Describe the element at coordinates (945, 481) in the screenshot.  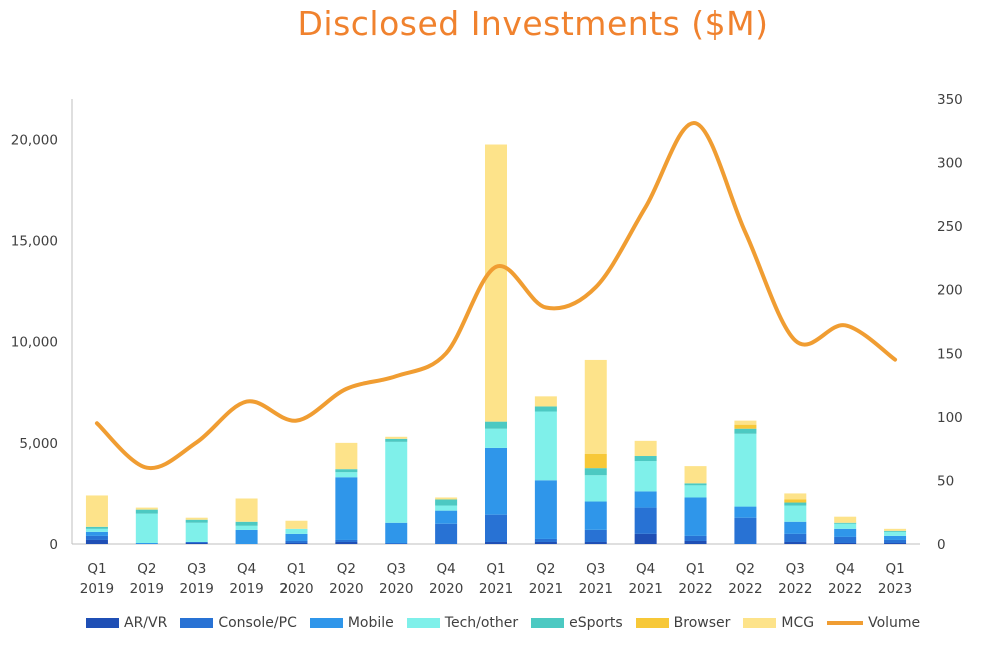
I see `right-tick-label: 50` at that location.